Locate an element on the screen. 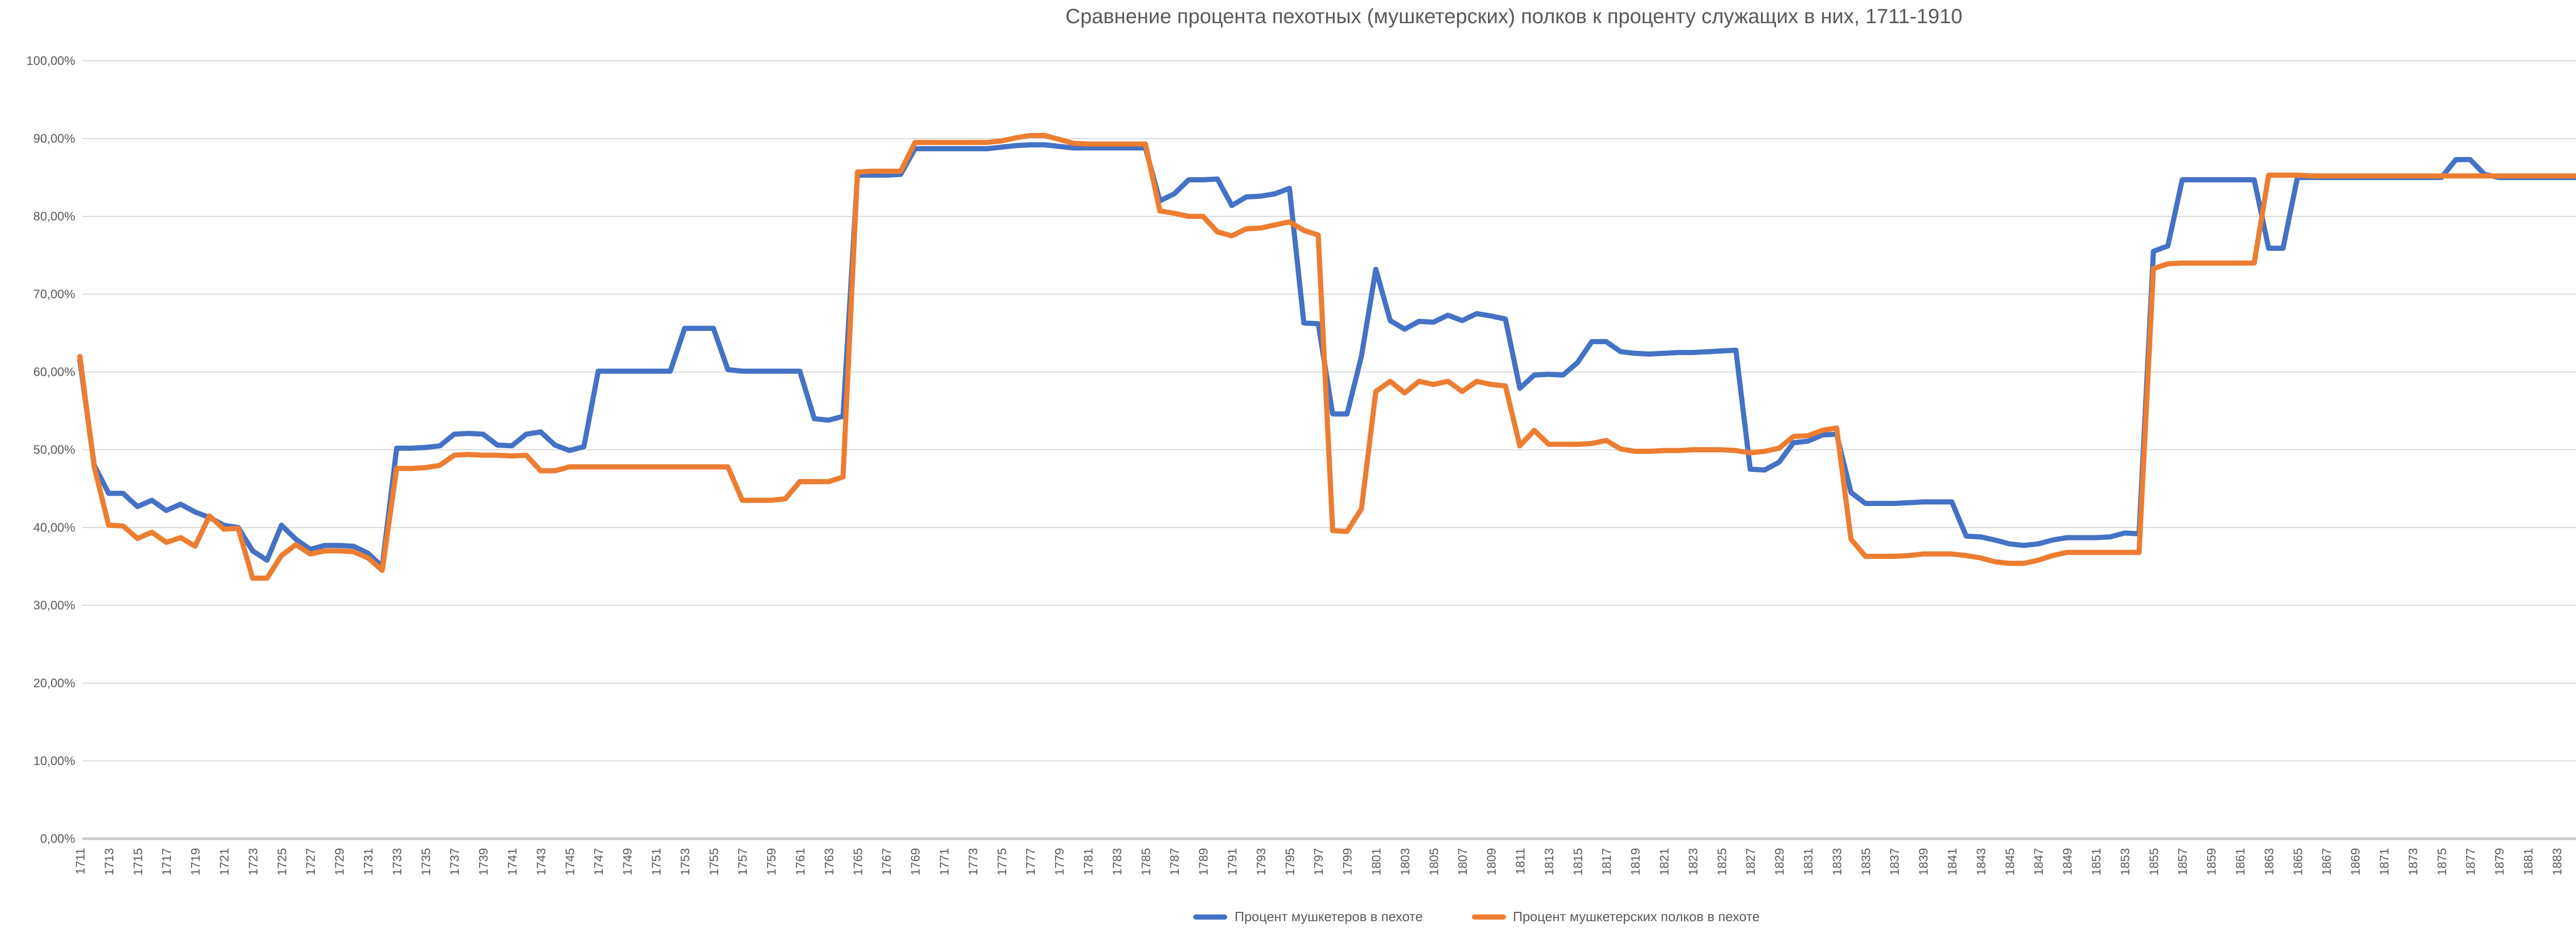 Image resolution: width=2576 pixels, height=933 pixels. x-axis-label: 1837 is located at coordinates (1895, 861).